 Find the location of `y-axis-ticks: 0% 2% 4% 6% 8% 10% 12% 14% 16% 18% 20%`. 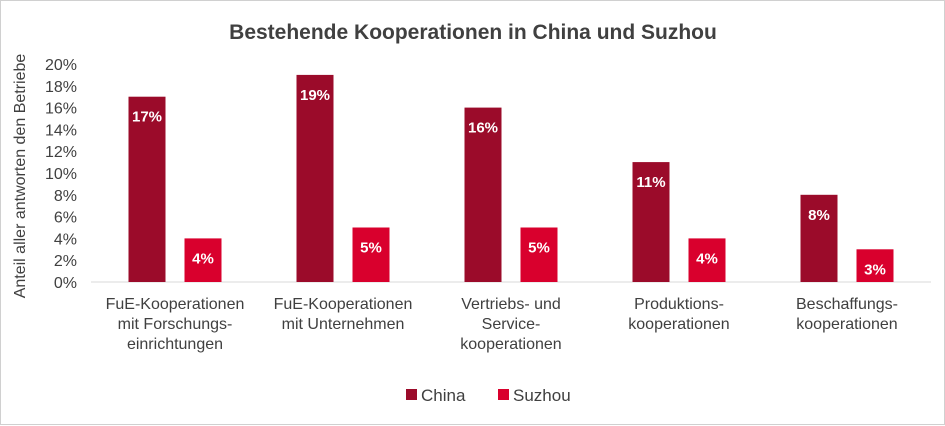

y-axis-ticks: 0% 2% 4% 6% 8% 10% 12% 14% 16% 18% 20% is located at coordinates (61, 174).